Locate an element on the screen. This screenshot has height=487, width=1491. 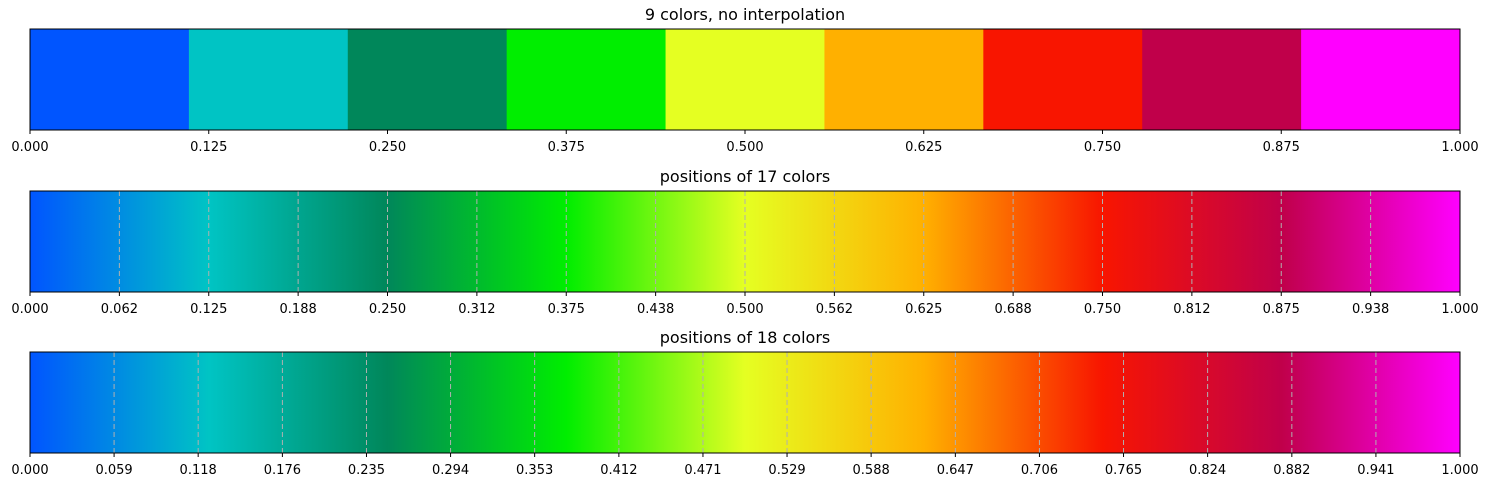
x-tick-label: 0.176 is located at coordinates (282, 470).